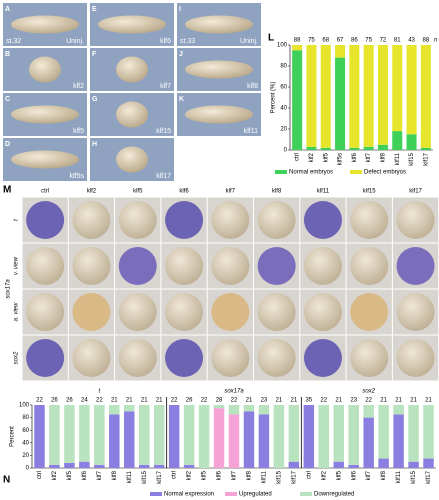  I want to click on panel-letter: E, so click(94, 9).